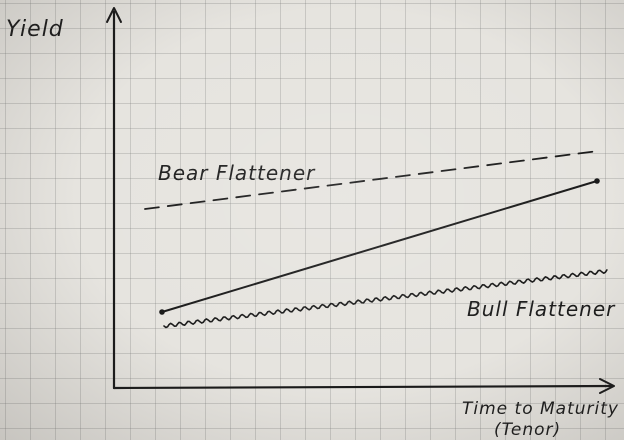  What do you see at coordinates (371, 180) in the screenshot?
I see `bear-flattener-curve` at bounding box center [371, 180].